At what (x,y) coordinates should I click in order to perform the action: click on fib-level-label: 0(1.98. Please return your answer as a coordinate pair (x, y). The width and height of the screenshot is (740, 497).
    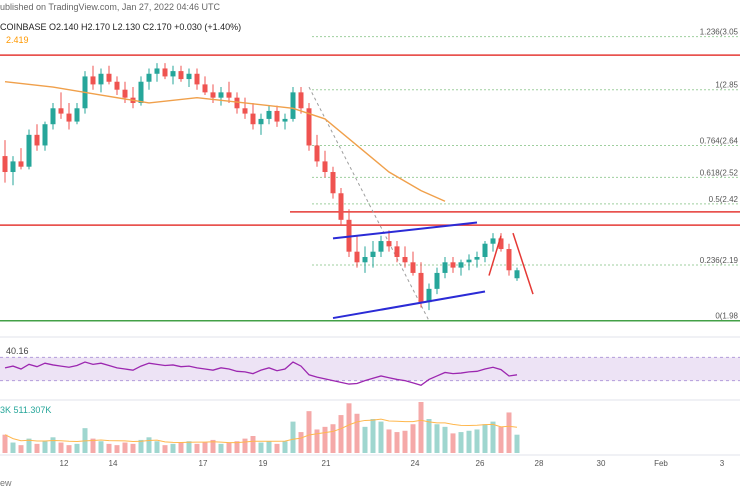
    Looking at the image, I should click on (726, 316).